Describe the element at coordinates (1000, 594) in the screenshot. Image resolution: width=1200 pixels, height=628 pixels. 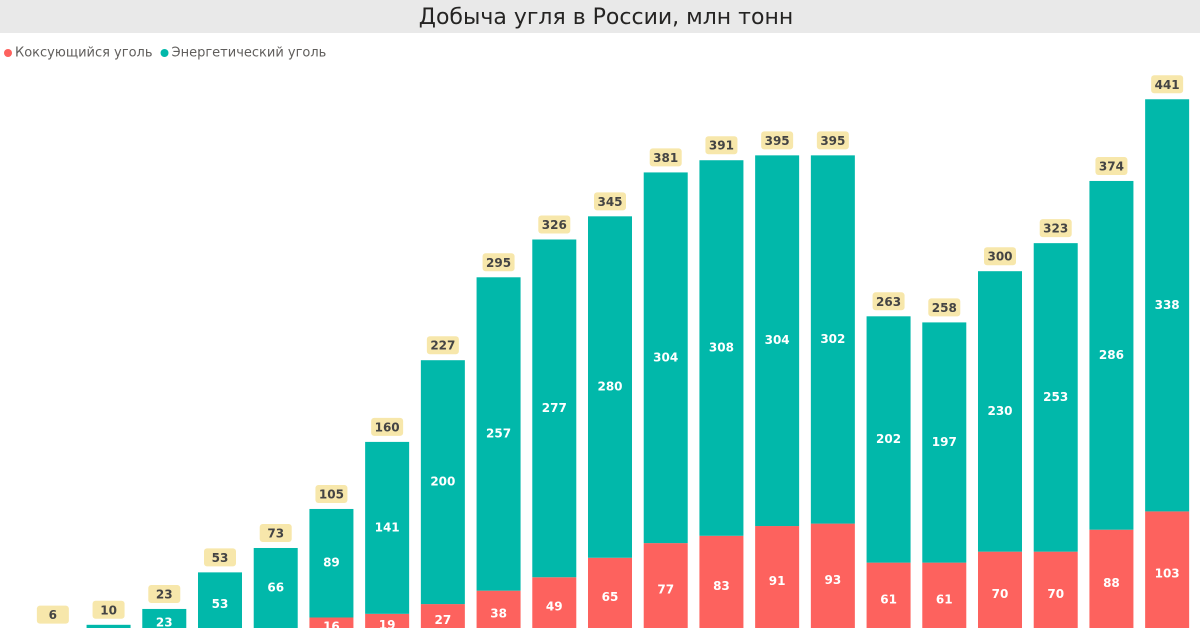
I see `data-label: 70` at that location.